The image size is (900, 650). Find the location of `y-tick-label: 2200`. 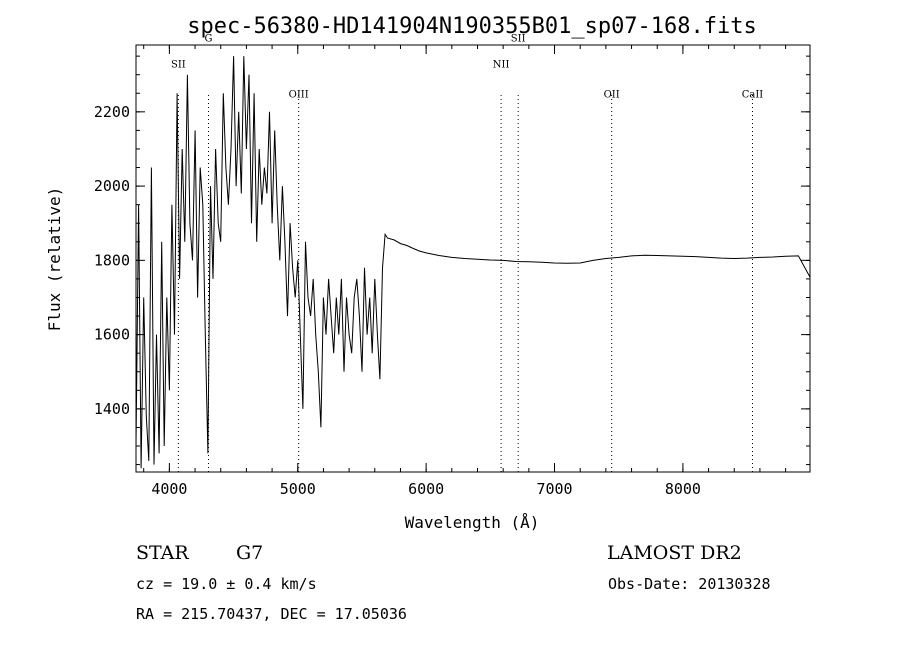

y-tick-label: 2200 is located at coordinates (112, 112).